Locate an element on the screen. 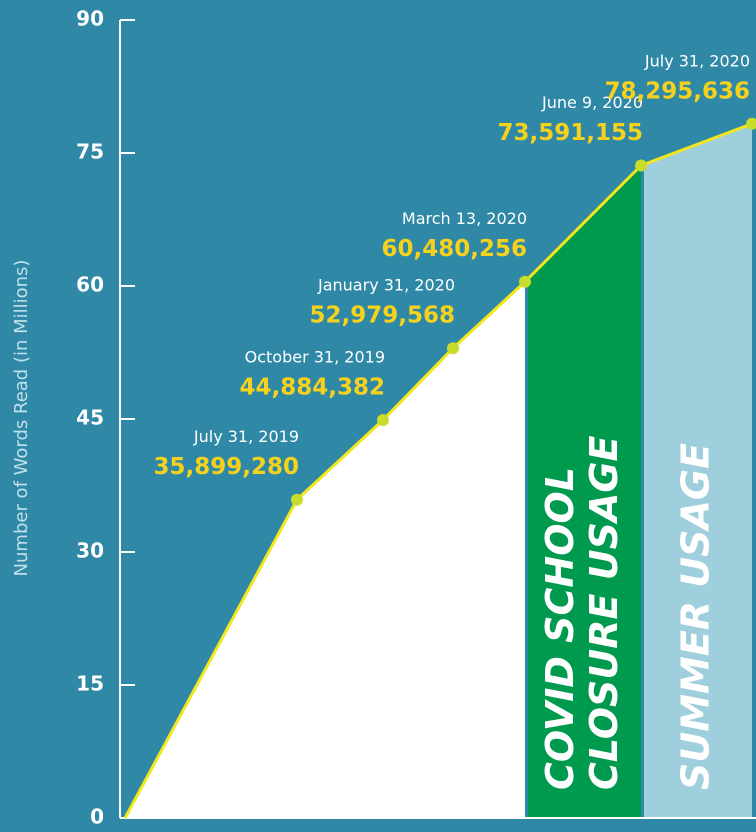 The height and width of the screenshot is (832, 756). y-tick-label: 30 is located at coordinates (90, 551).